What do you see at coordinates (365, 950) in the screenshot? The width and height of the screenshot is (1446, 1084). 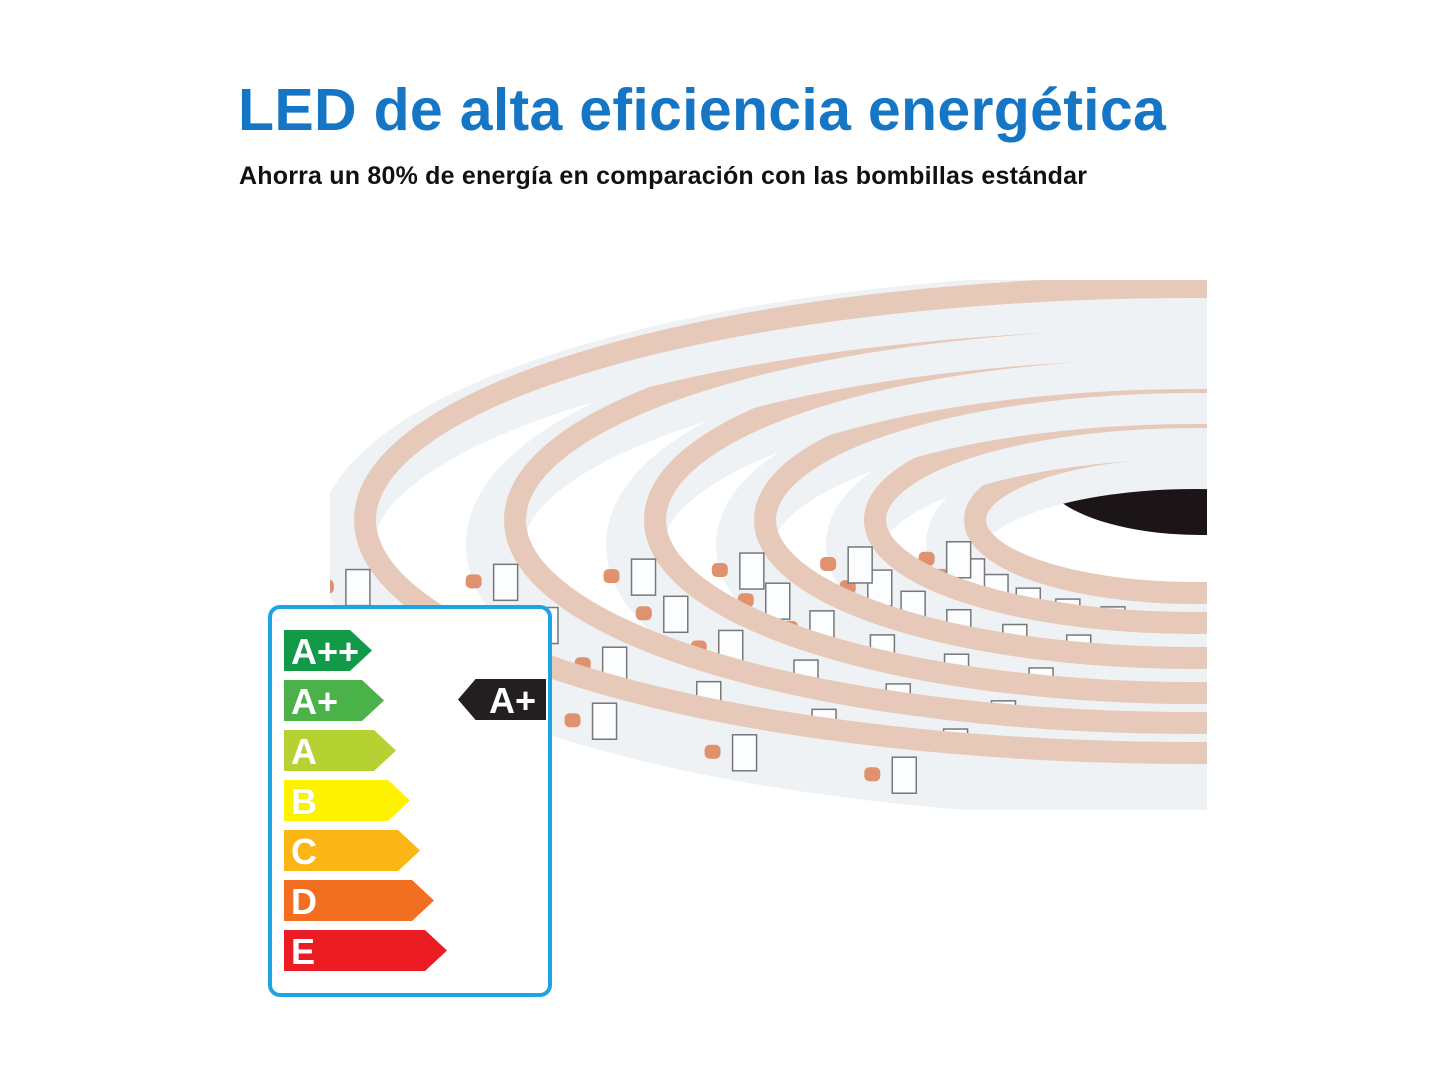 I see `energy-class-e: E` at bounding box center [365, 950].